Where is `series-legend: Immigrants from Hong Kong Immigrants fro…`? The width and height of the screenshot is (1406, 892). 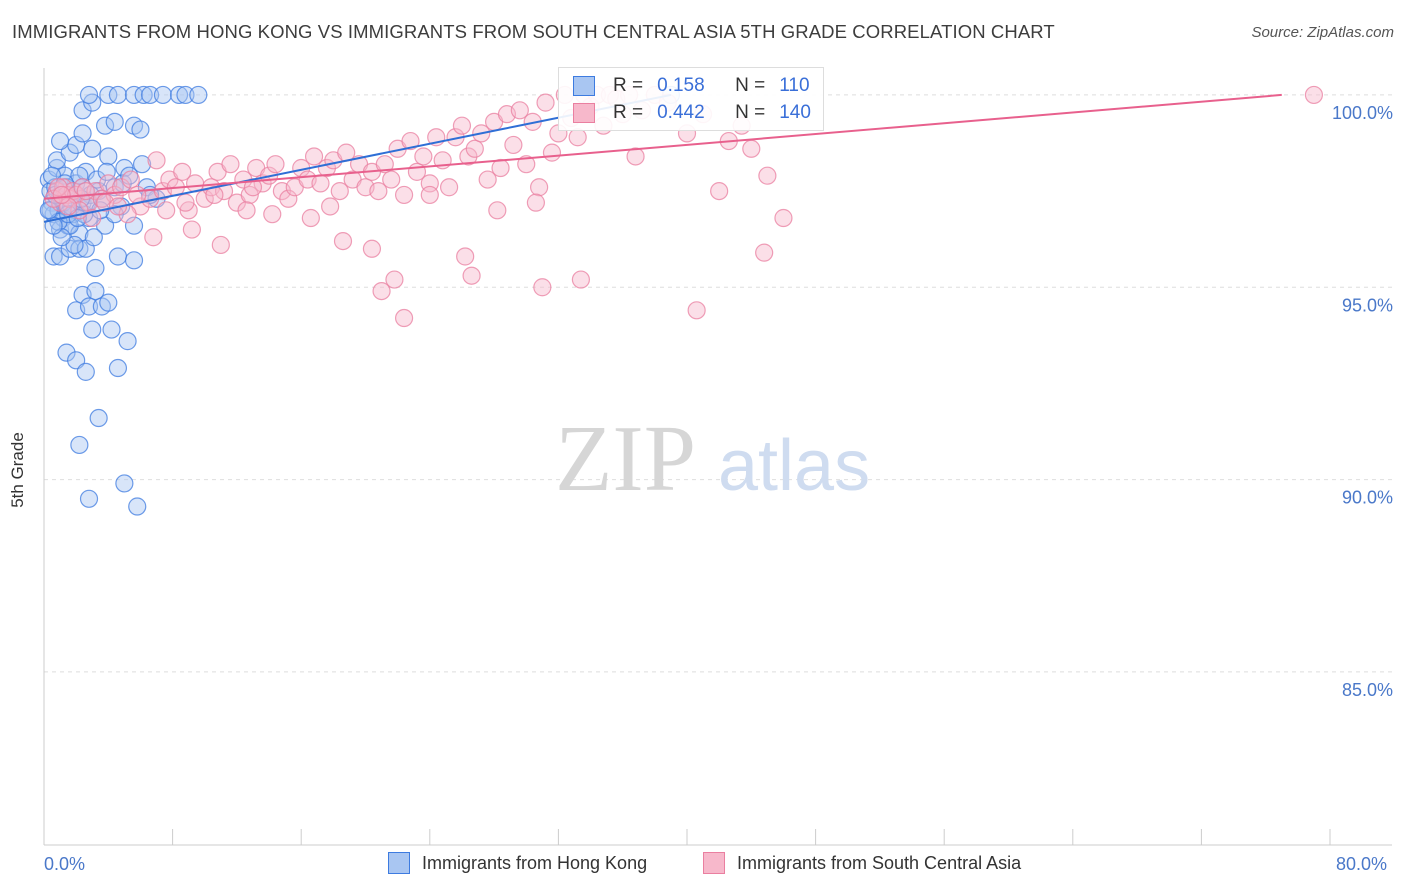 series-legend: Immigrants from Hong Kong Immigrants fro… is located at coordinates (703, 865).